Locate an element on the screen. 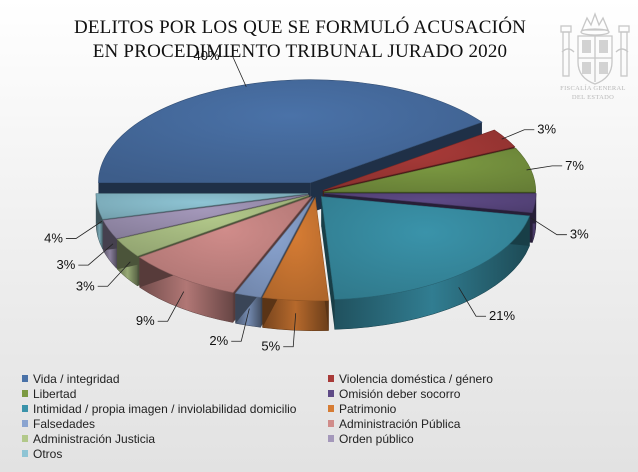  pie-slice-top-falsedades is located at coordinates (274, 247).